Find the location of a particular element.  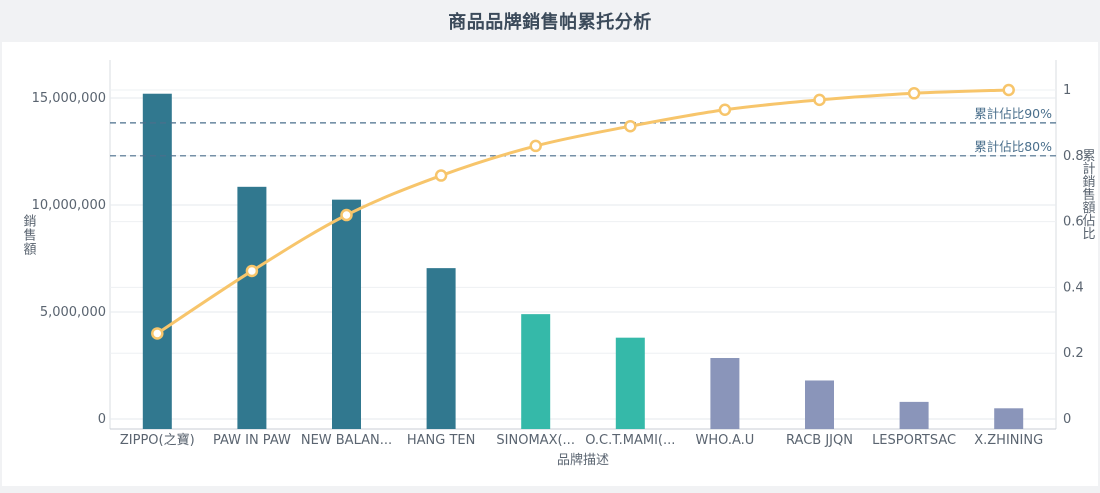

x-tick-label: ZIPPO(之寶) is located at coordinates (157, 440).